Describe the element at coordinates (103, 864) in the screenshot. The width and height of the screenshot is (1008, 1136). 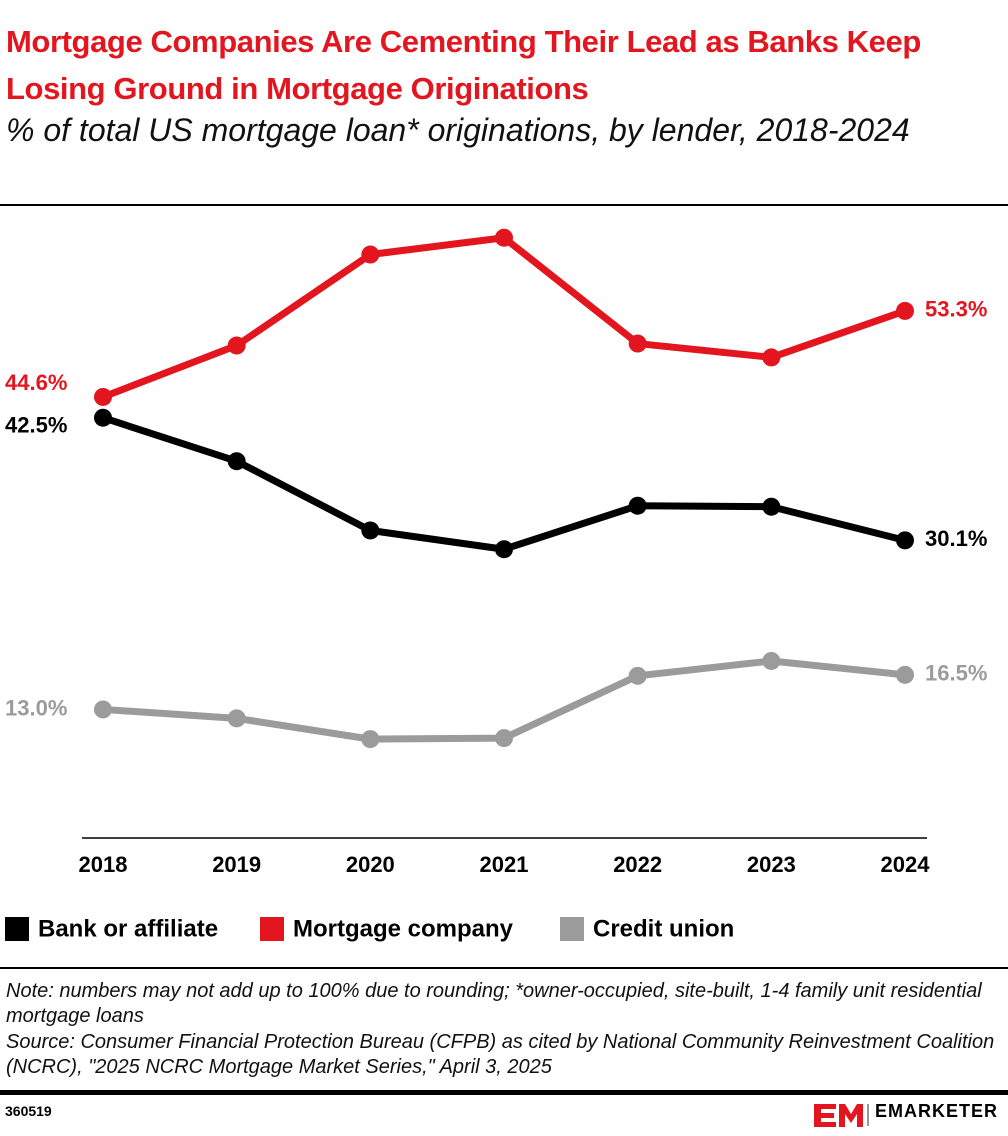
I see `x-tick-label: 2018` at that location.